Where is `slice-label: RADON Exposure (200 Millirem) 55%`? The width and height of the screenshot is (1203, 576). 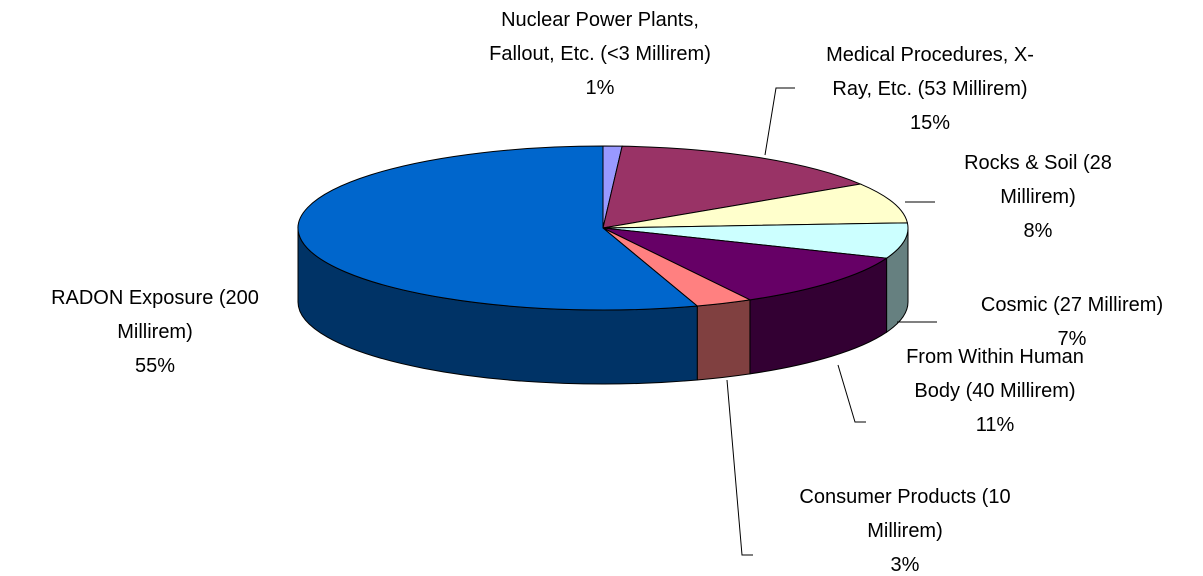
slice-label: RADON Exposure (200 Millirem) 55% is located at coordinates (155, 332).